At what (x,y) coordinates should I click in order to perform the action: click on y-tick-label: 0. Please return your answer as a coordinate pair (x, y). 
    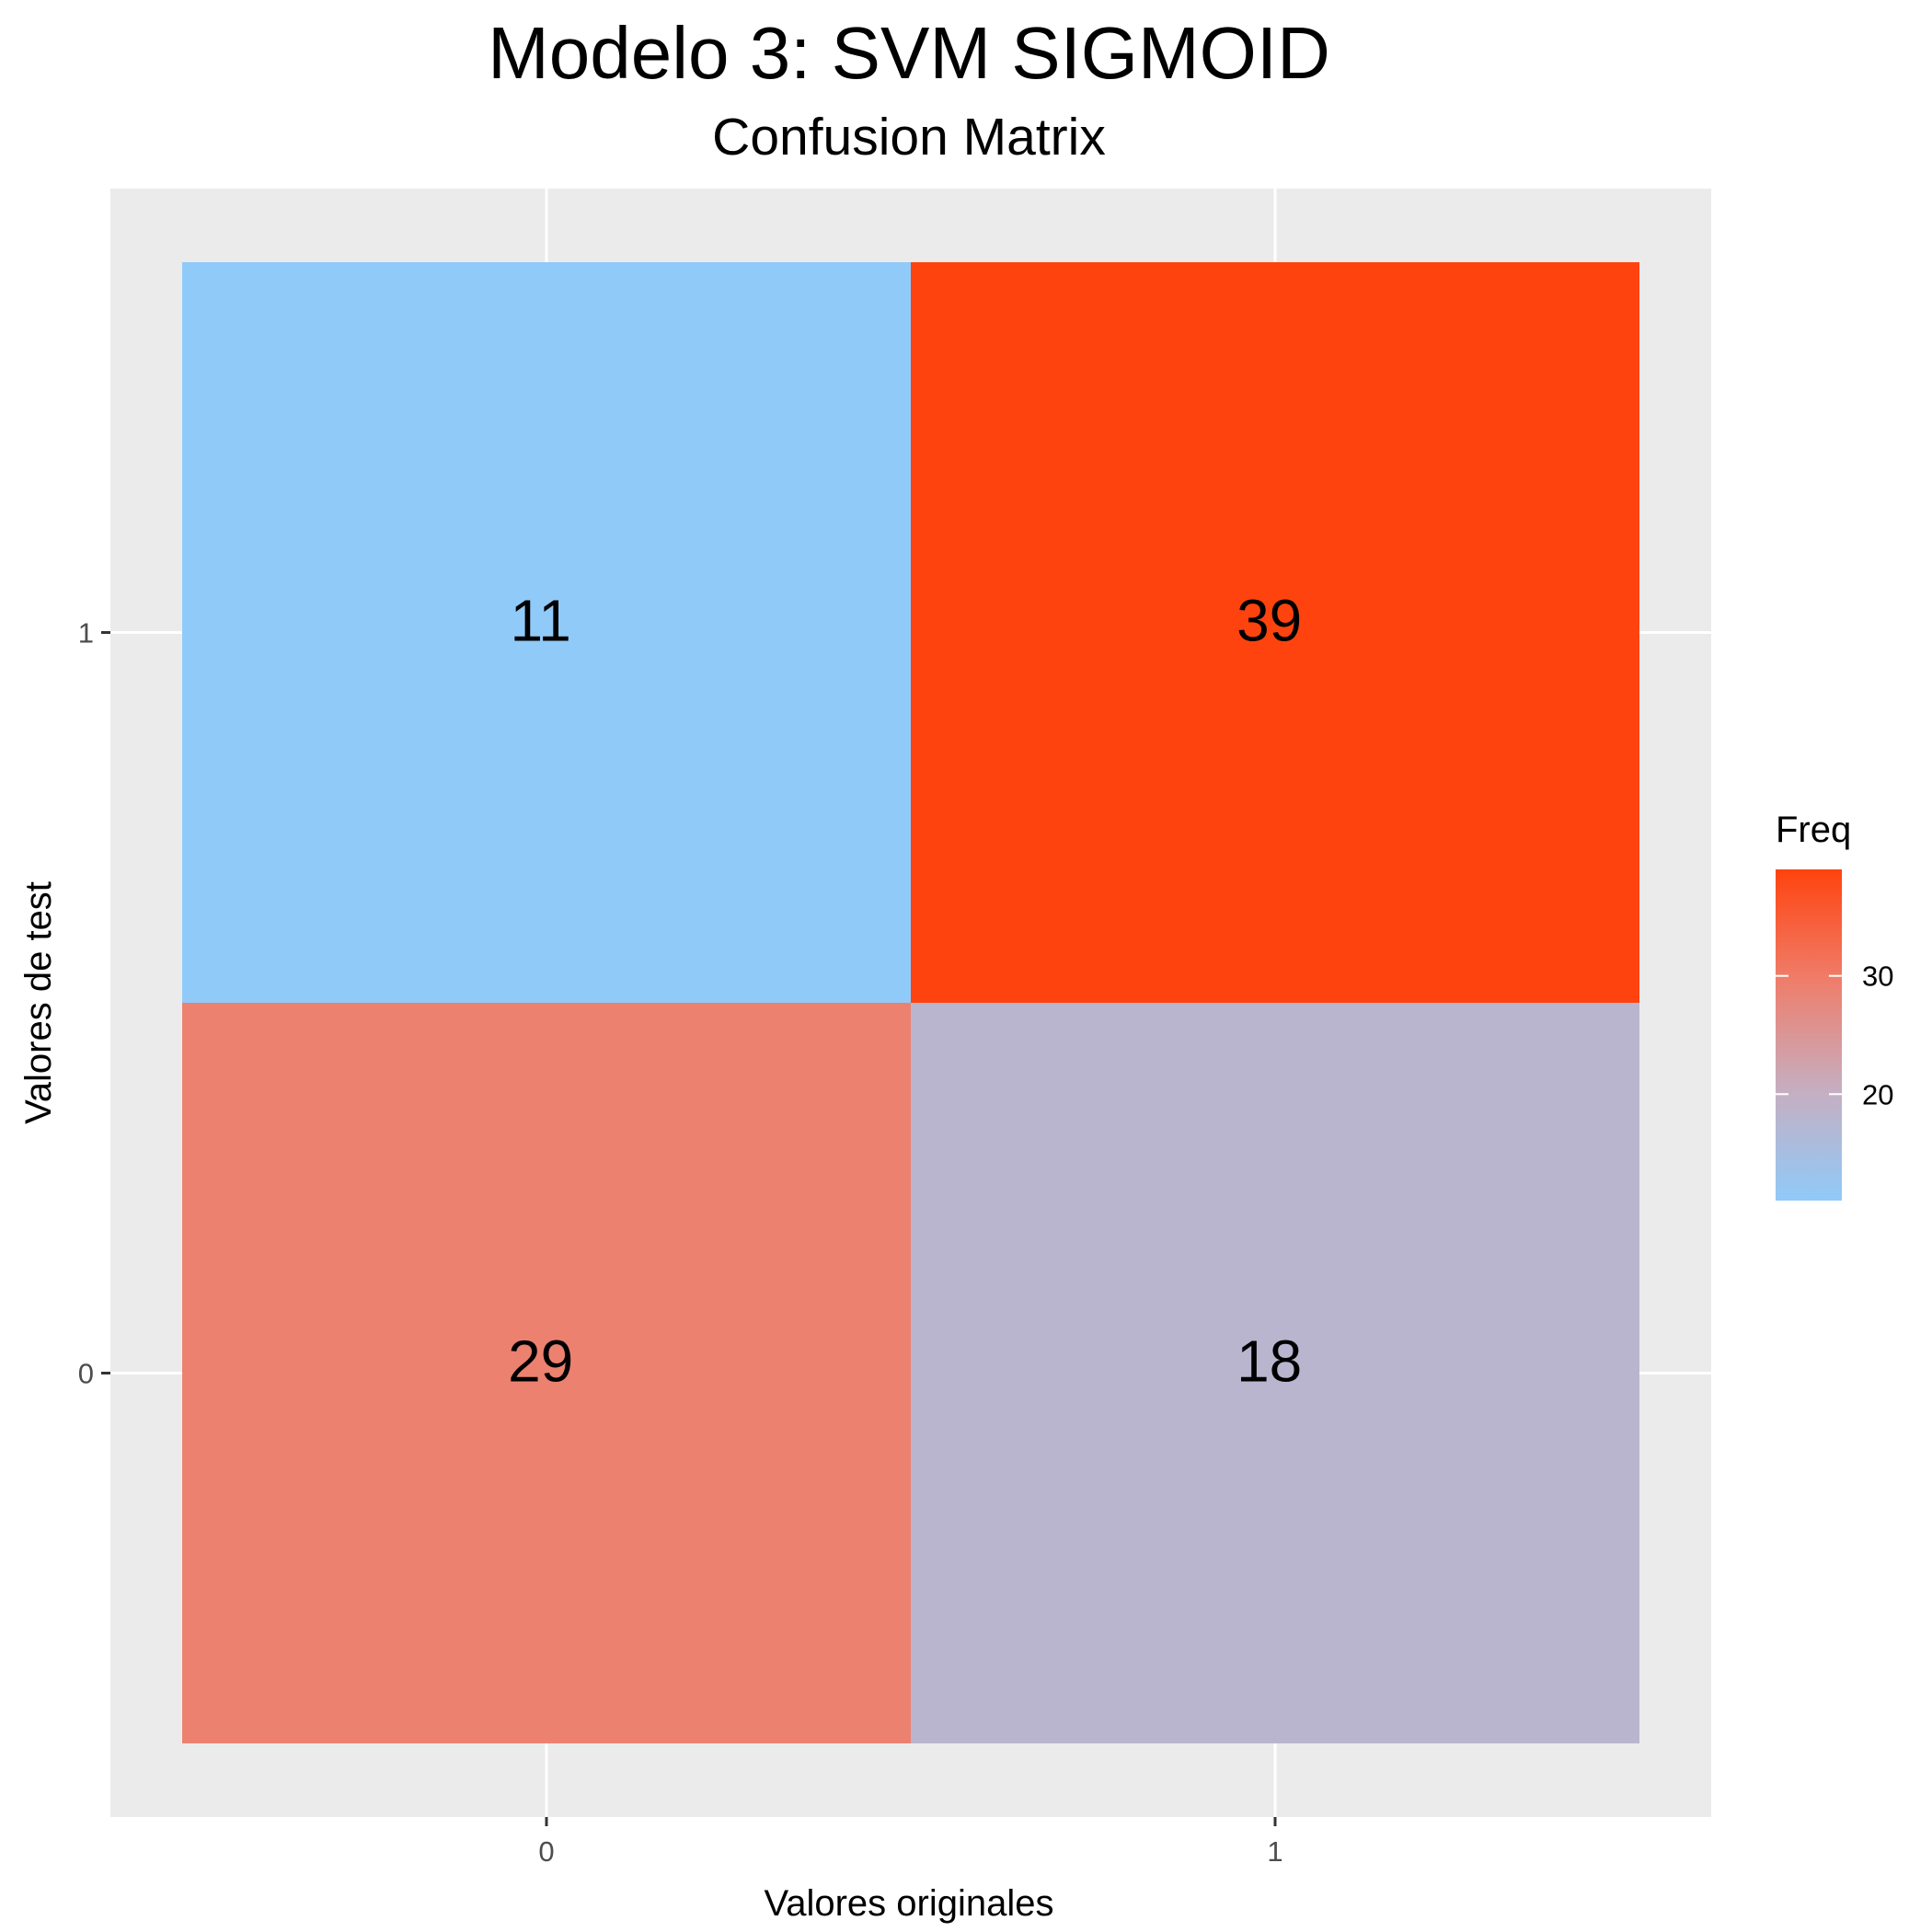
    Looking at the image, I should click on (86, 1374).